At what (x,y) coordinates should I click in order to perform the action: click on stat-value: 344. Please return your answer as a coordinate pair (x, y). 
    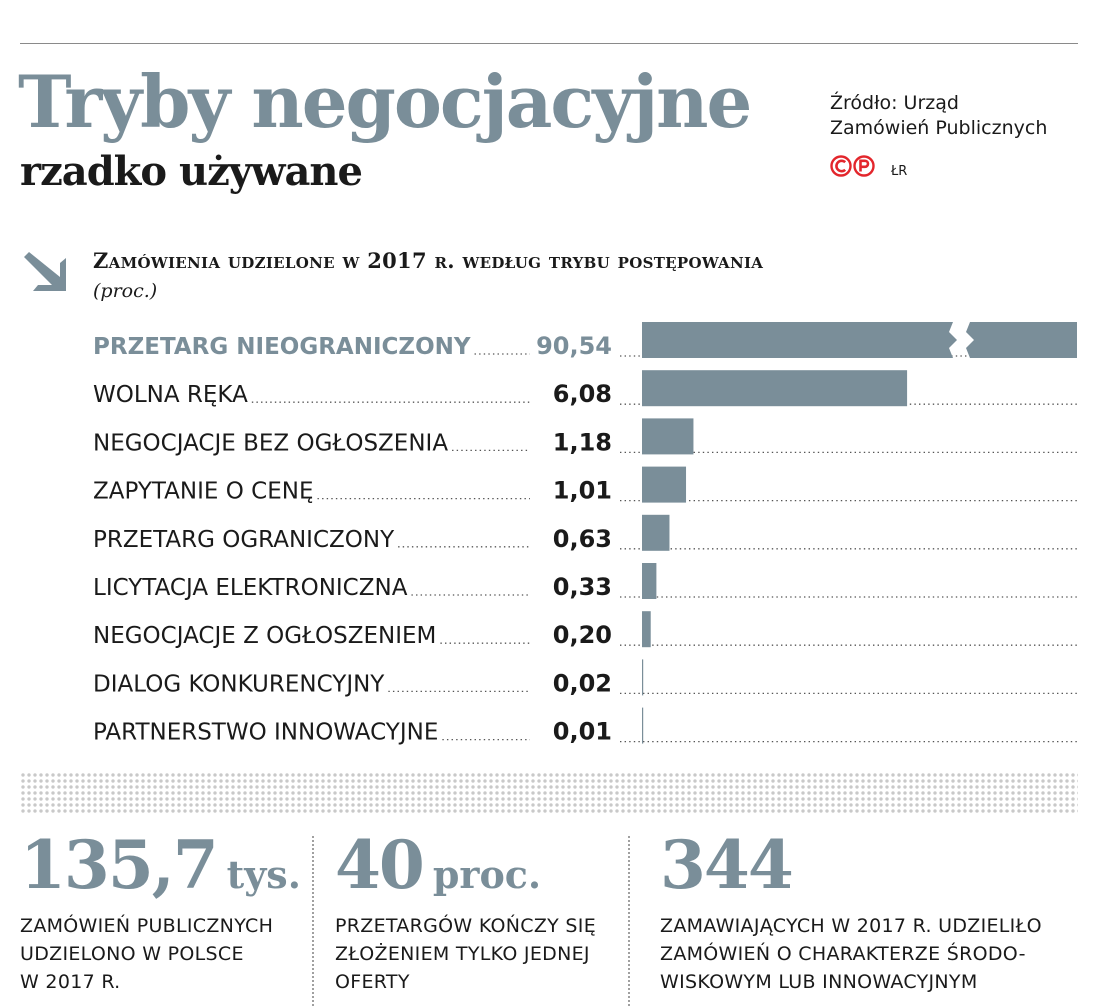
    Looking at the image, I should click on (727, 865).